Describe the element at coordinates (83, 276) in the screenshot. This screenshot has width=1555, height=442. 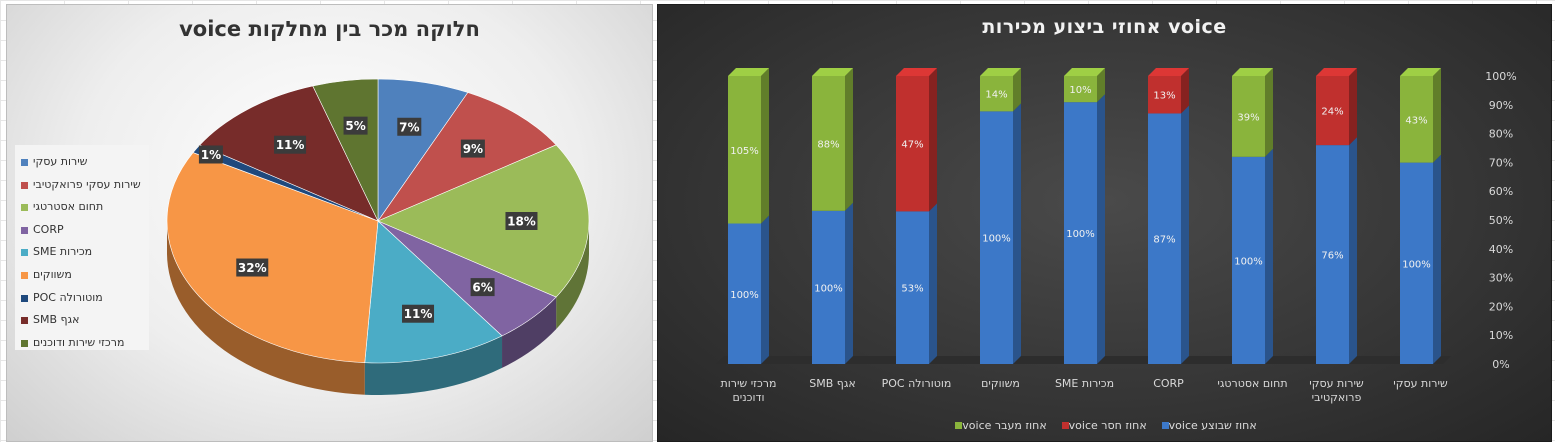
I see `pie-legend-item: משווקים` at that location.